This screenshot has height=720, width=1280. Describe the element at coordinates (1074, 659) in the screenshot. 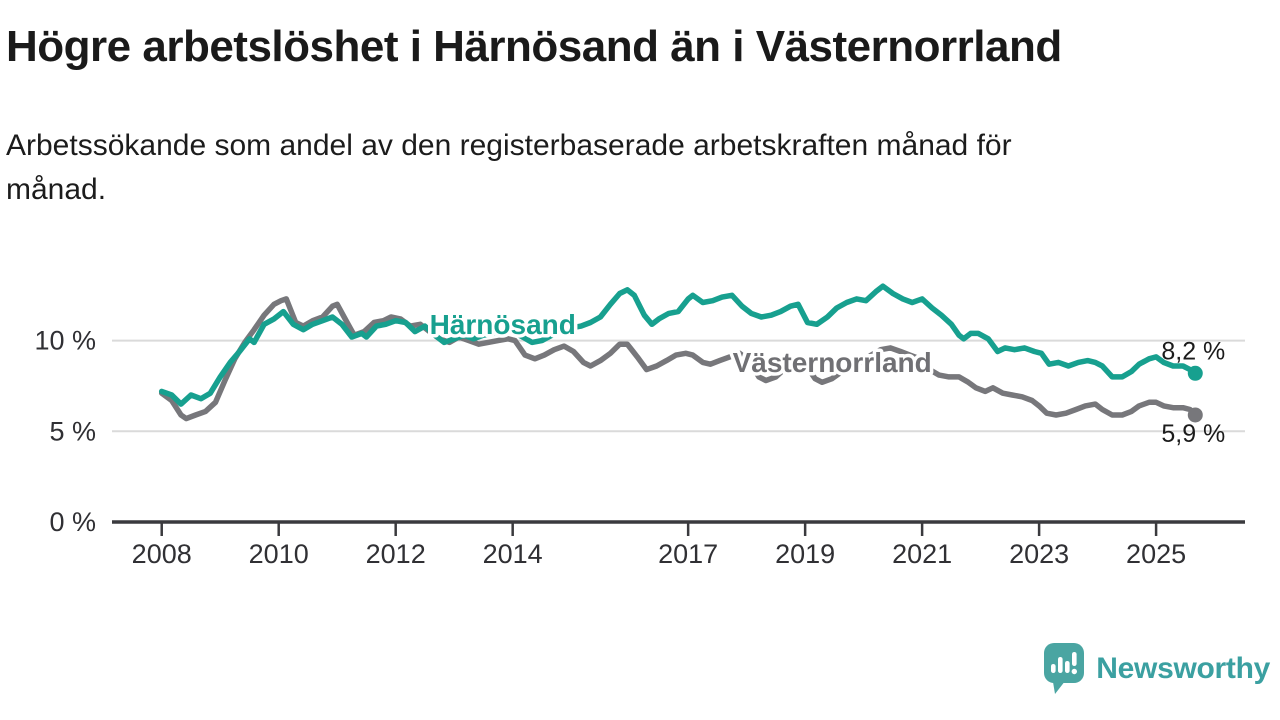

I see `exclamation-bar` at that location.